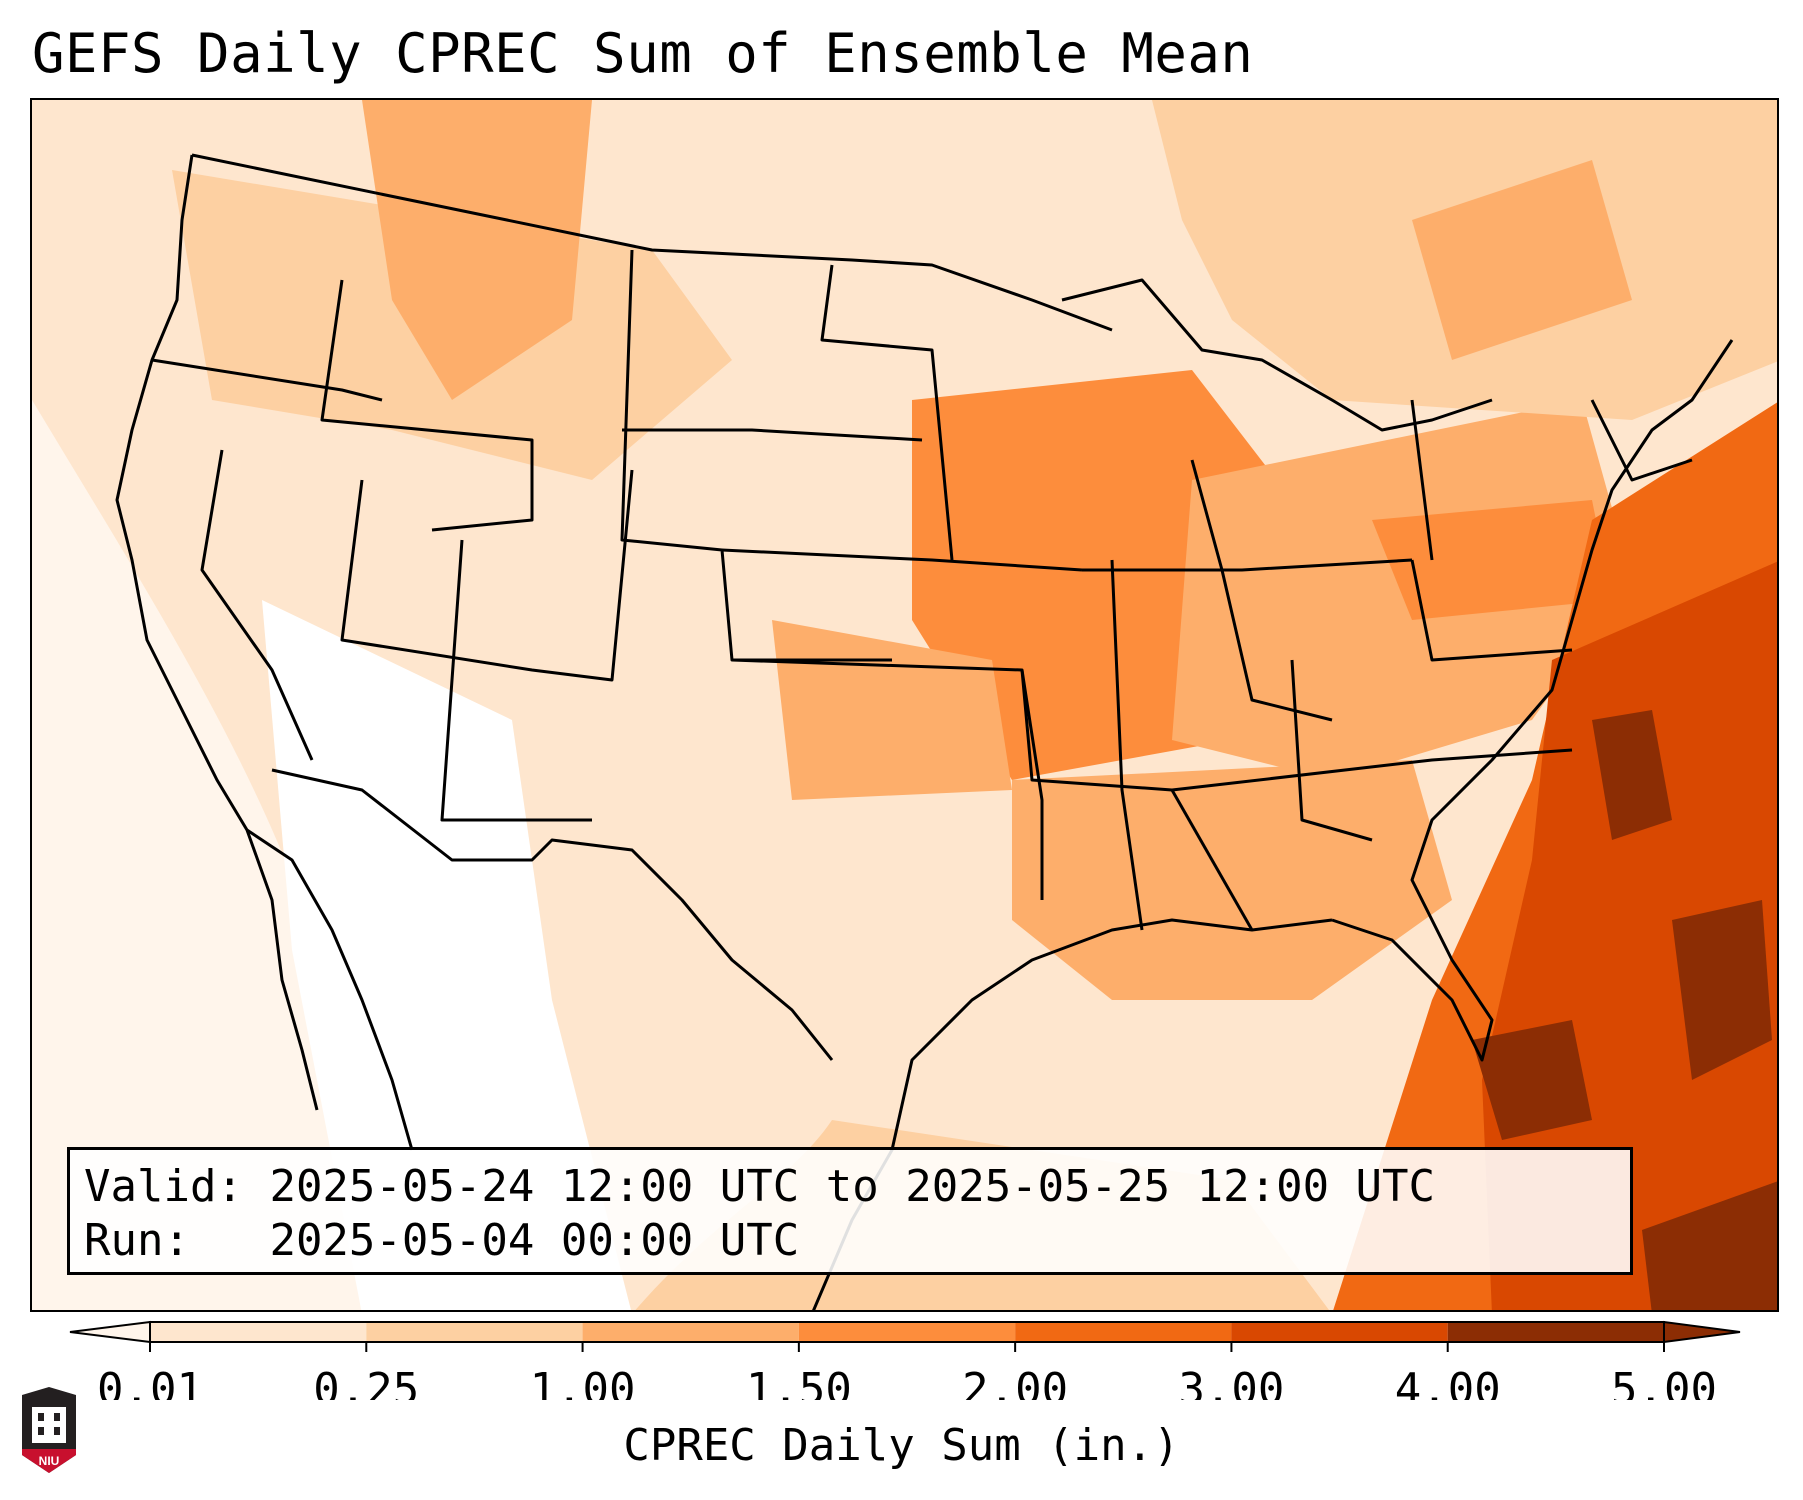  What do you see at coordinates (110, 1332) in the screenshot?
I see `colorbar-extend-min` at bounding box center [110, 1332].